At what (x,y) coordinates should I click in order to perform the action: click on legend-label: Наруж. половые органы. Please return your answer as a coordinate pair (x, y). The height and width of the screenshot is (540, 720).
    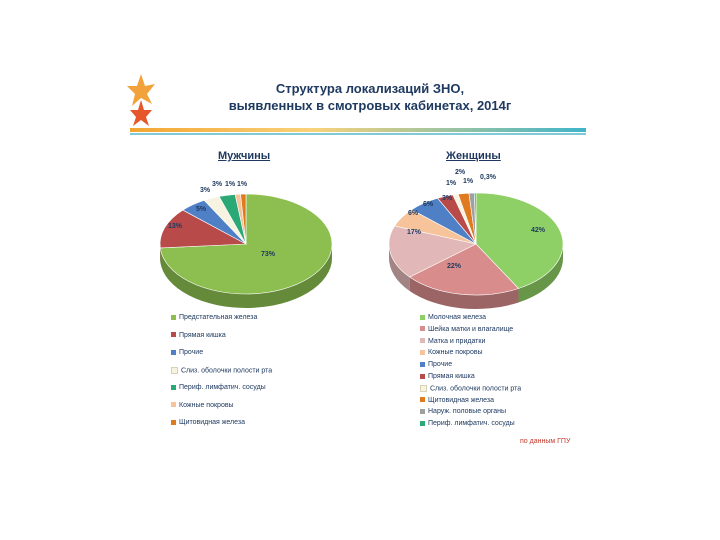
    Looking at the image, I should click on (467, 412).